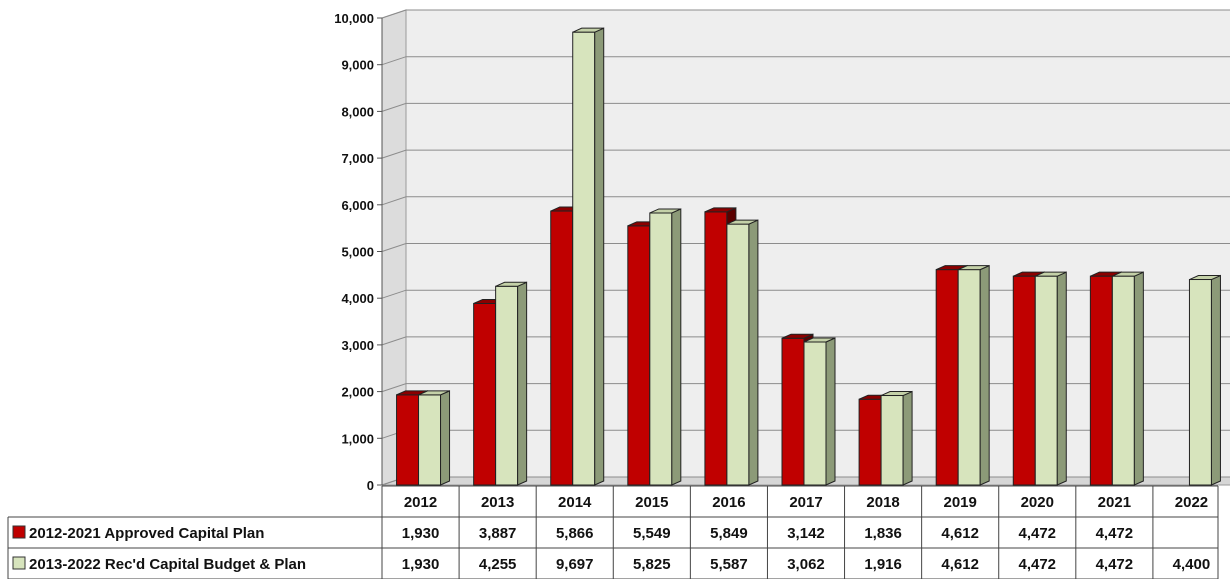 The width and height of the screenshot is (1230, 579). What do you see at coordinates (357, 158) in the screenshot?
I see `y-tick-label: 7,000` at bounding box center [357, 158].